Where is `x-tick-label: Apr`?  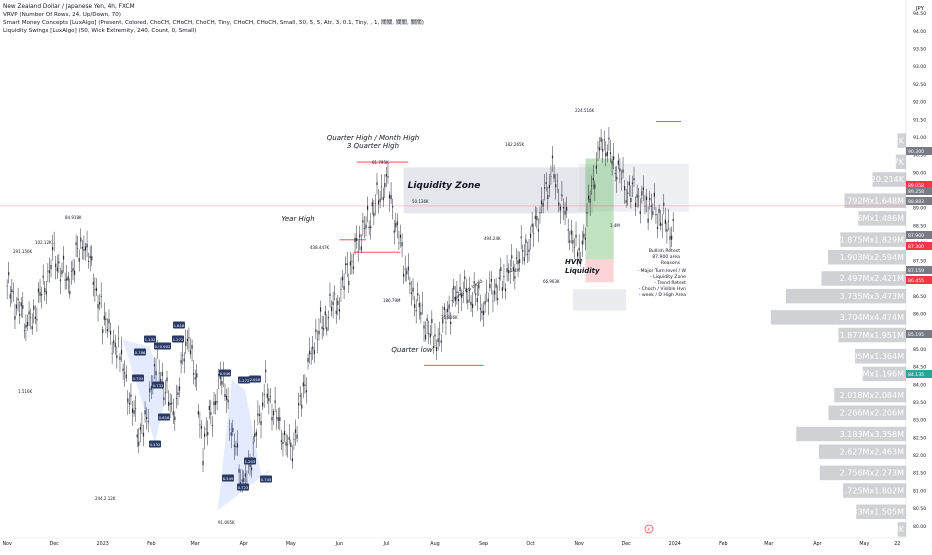 x-tick-label: Apr is located at coordinates (244, 544).